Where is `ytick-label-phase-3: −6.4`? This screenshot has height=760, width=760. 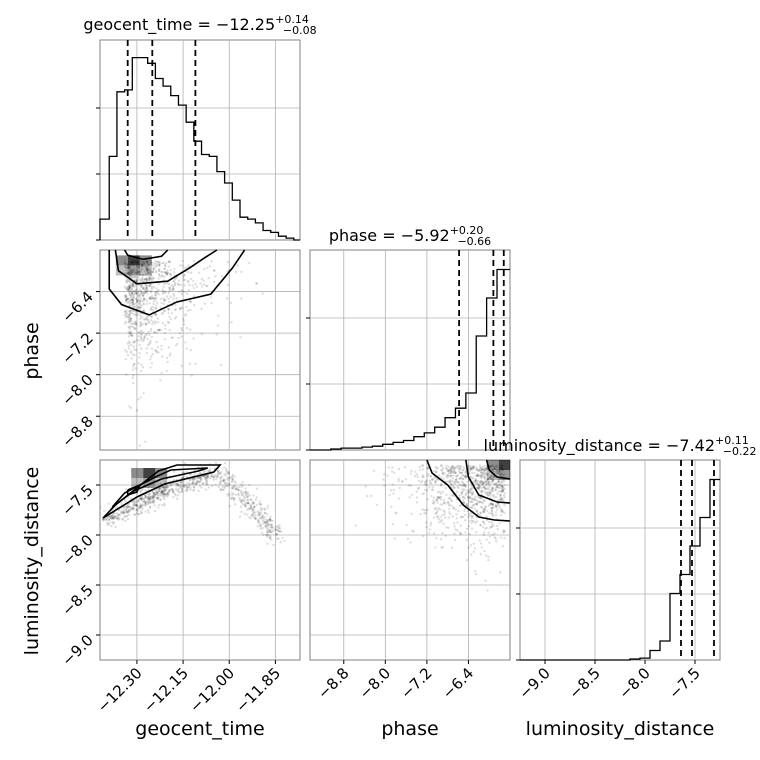
ytick-label-phase-3: −6.4 is located at coordinates (77, 307).